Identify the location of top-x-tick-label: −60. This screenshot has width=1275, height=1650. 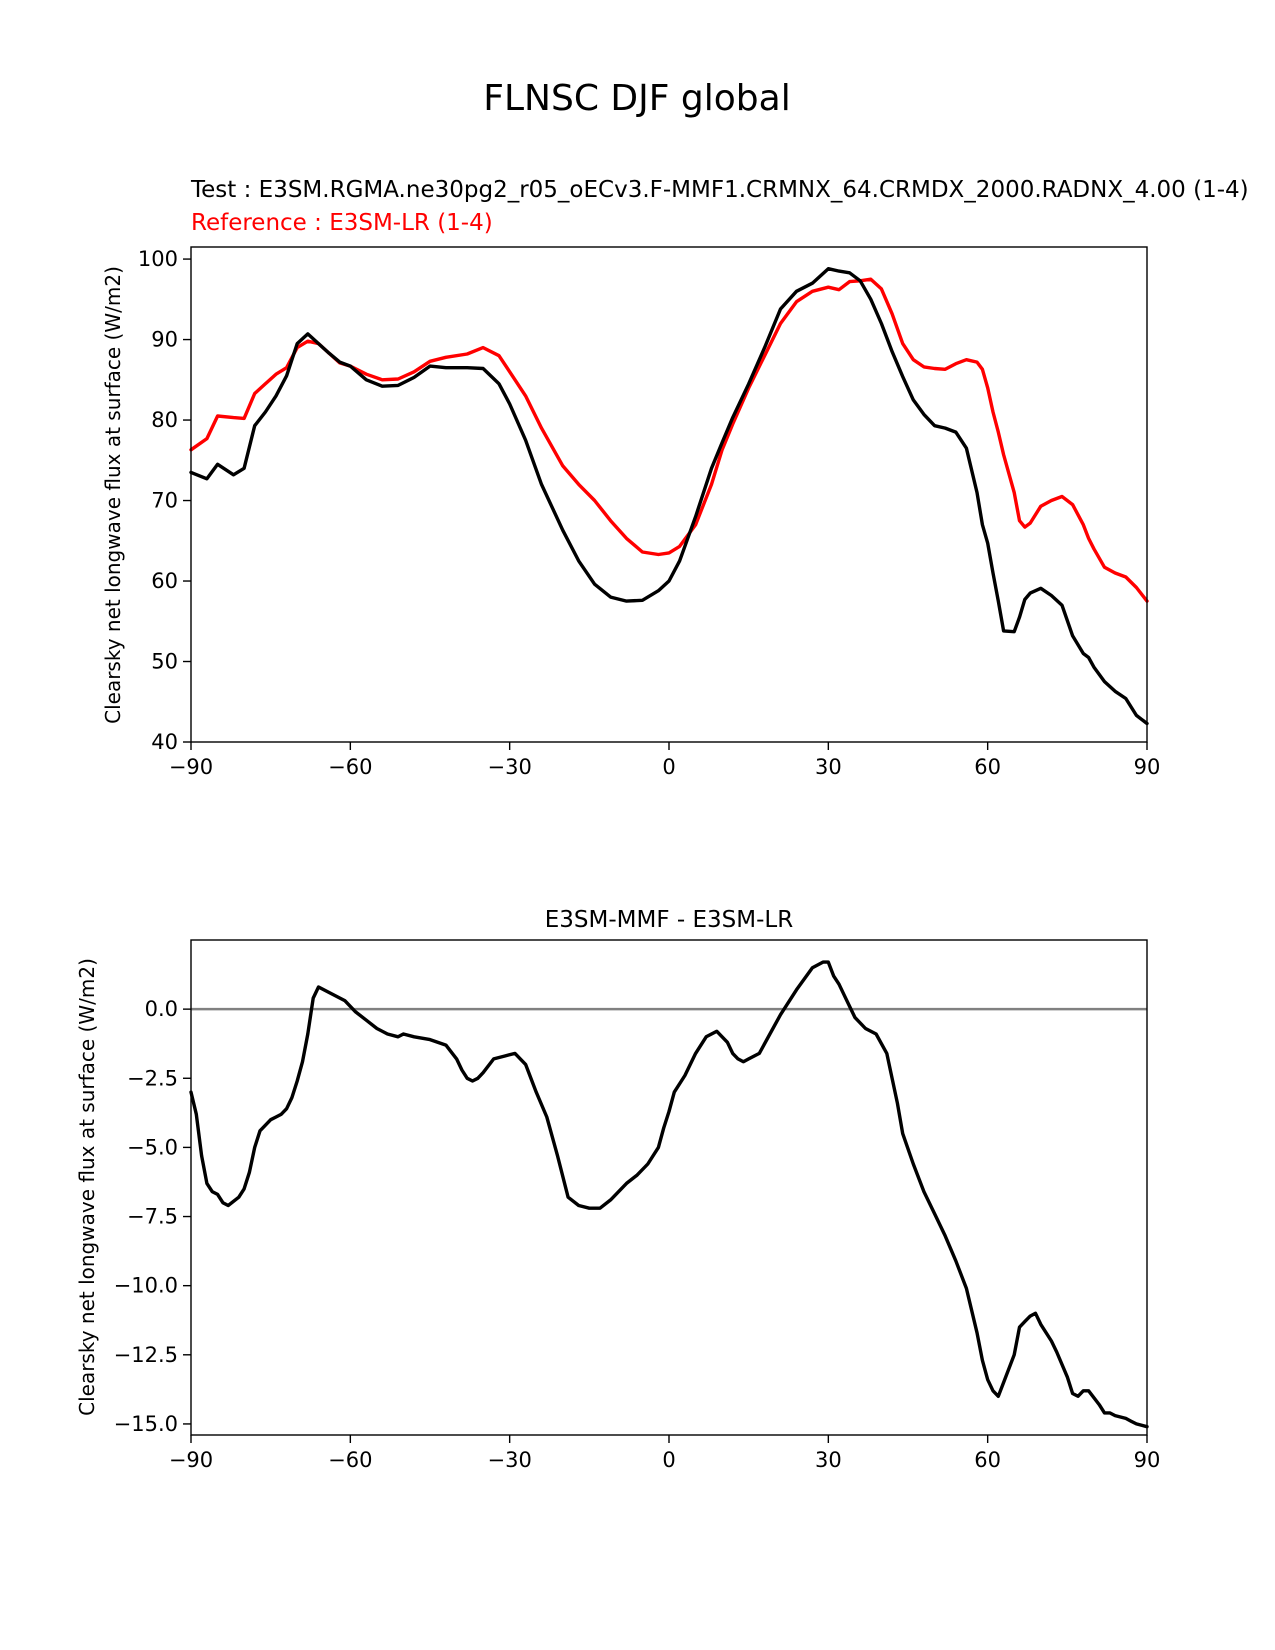
(350, 767).